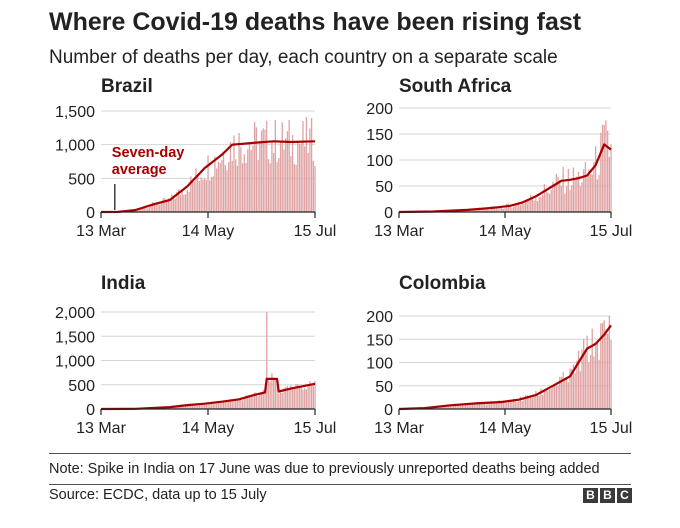 The width and height of the screenshot is (680, 528). Describe the element at coordinates (101, 428) in the screenshot. I see `x-tick-label: 13 Mar` at that location.